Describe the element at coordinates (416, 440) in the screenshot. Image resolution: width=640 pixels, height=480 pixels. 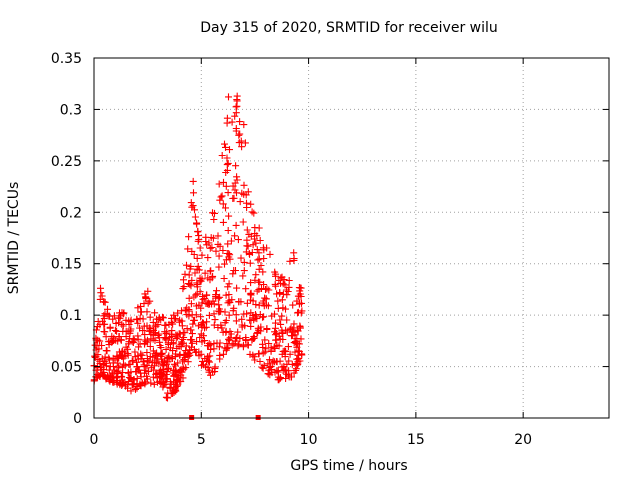
I see `x-tick-label: 15` at that location.